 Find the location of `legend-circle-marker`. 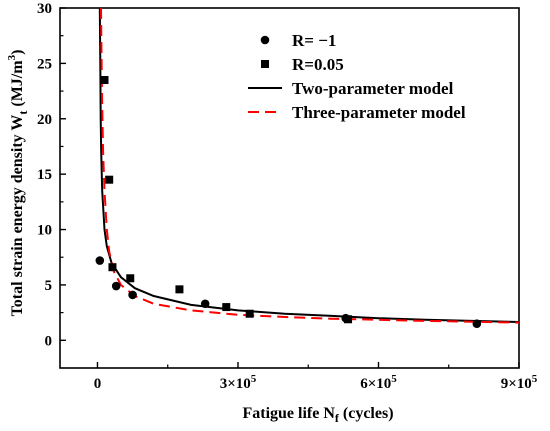

legend-circle-marker is located at coordinates (265, 40).